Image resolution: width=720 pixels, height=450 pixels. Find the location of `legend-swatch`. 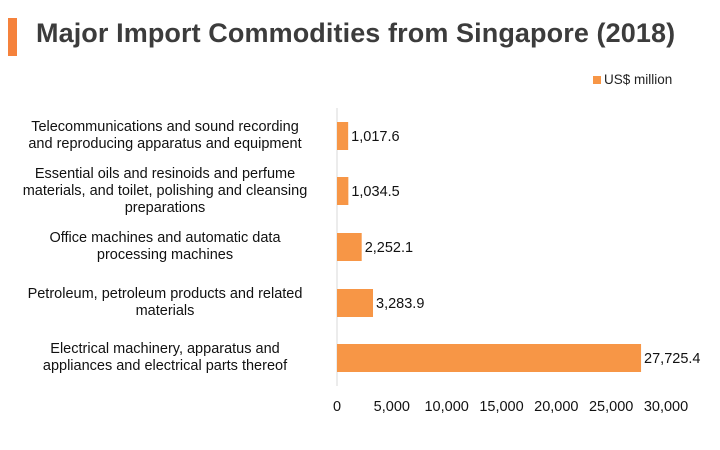

legend-swatch is located at coordinates (597, 79).